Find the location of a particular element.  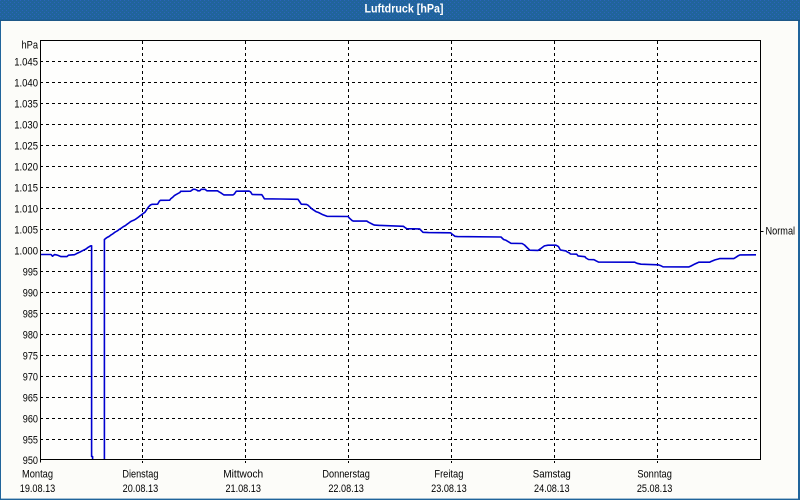

svg-text: 1.015 is located at coordinates (26, 189).